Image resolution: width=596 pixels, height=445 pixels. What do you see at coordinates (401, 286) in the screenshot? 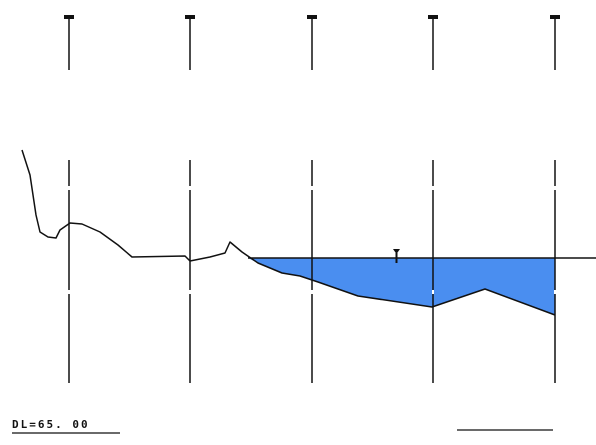
I see `water-area` at bounding box center [401, 286].